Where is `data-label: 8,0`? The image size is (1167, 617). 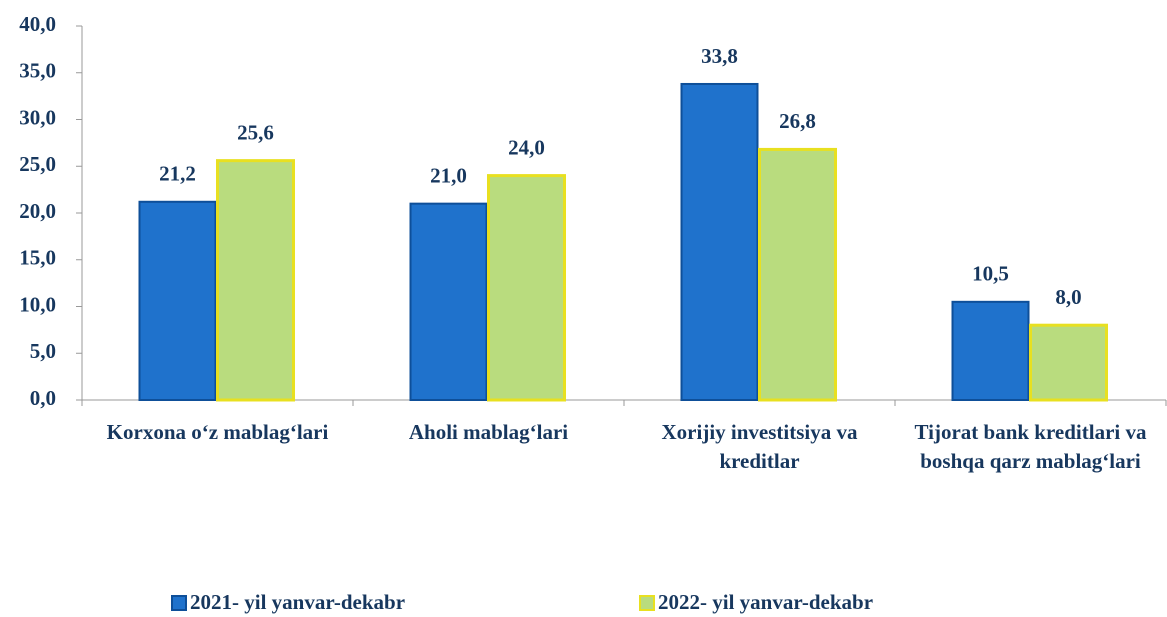
data-label: 8,0 is located at coordinates (1068, 297).